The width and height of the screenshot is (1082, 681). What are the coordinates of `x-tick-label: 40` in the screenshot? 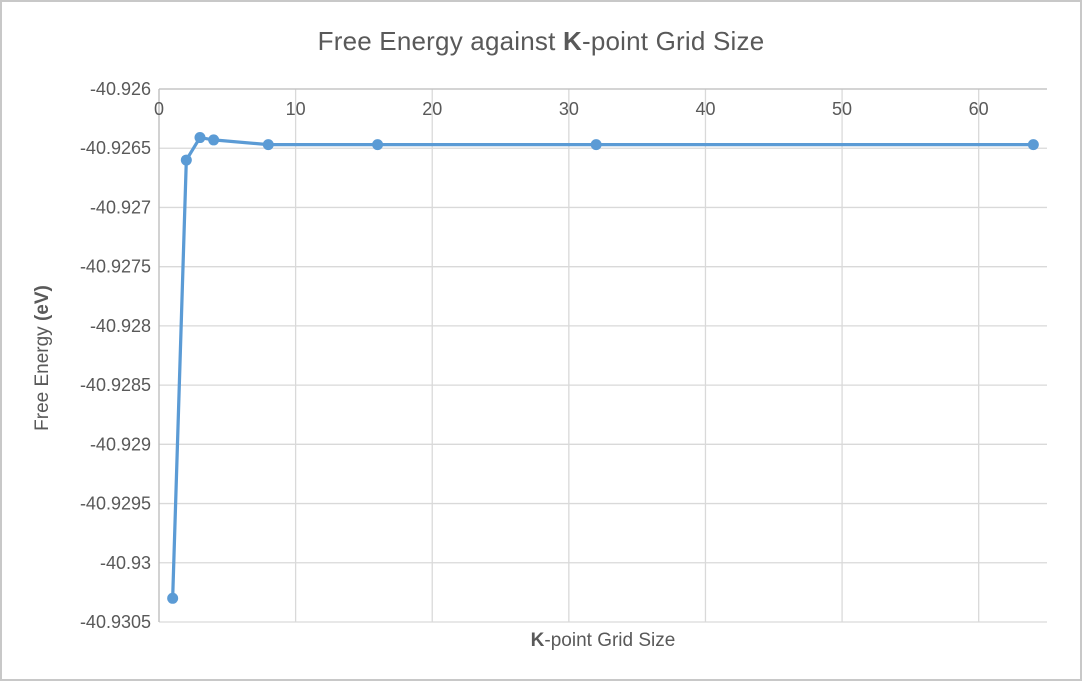 It's located at (705, 109).